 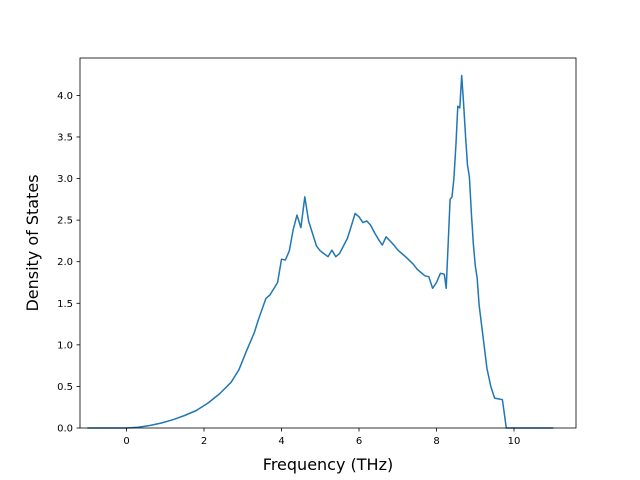 I want to click on y-tick-label: 3.0, so click(x=65, y=179).